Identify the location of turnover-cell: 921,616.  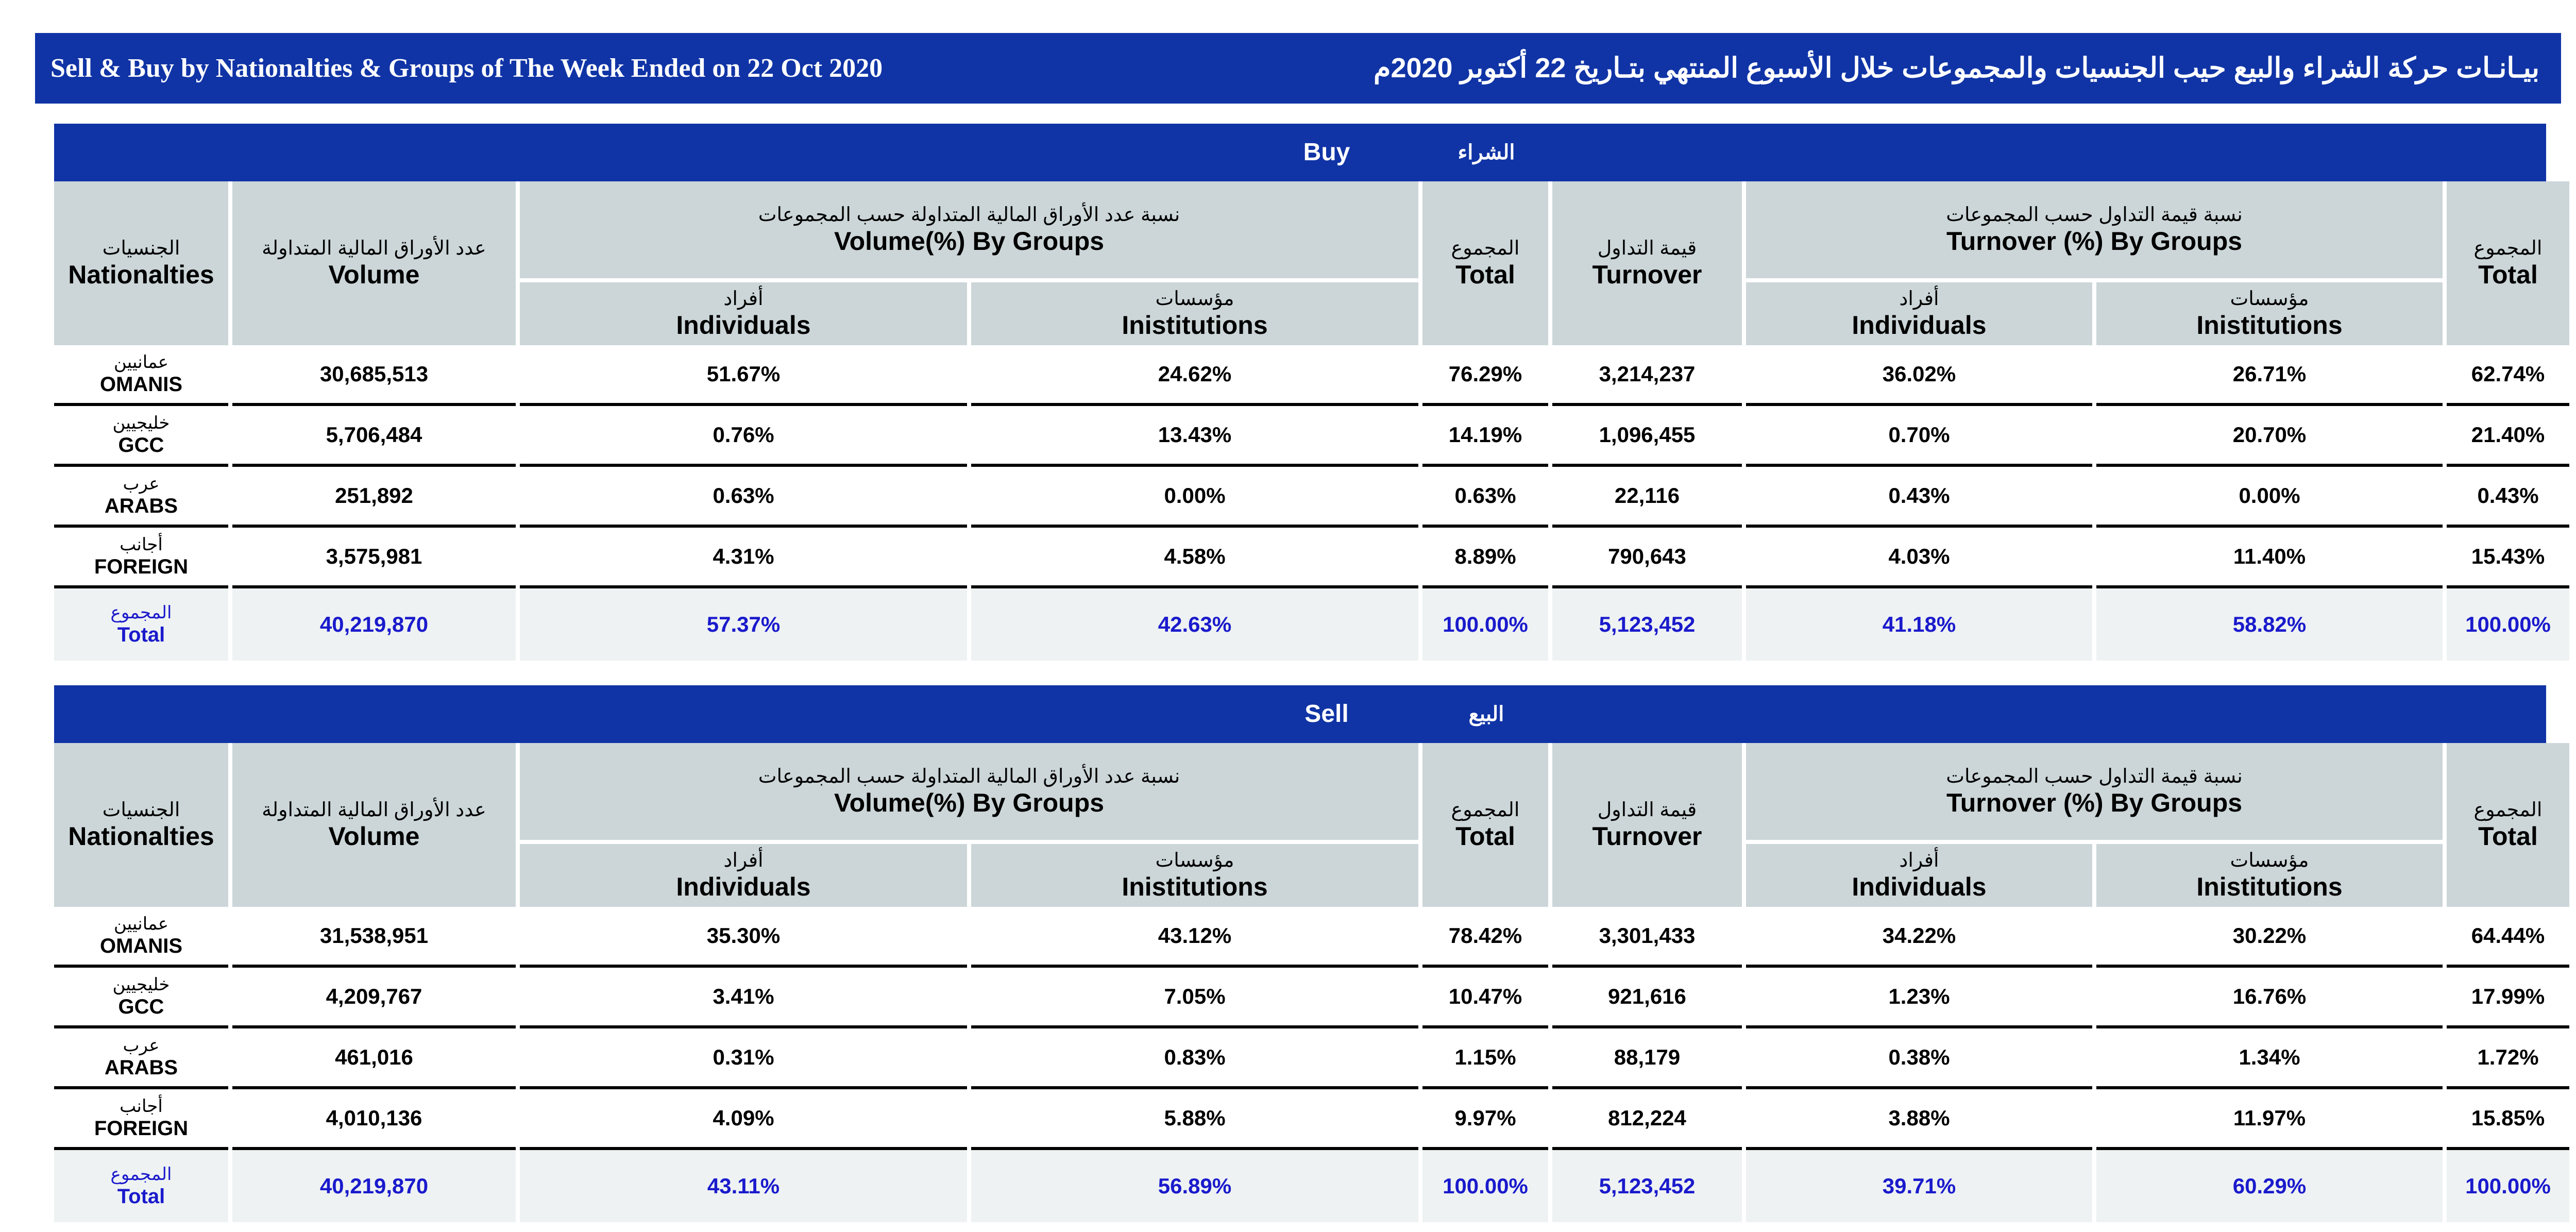
(1647, 998).